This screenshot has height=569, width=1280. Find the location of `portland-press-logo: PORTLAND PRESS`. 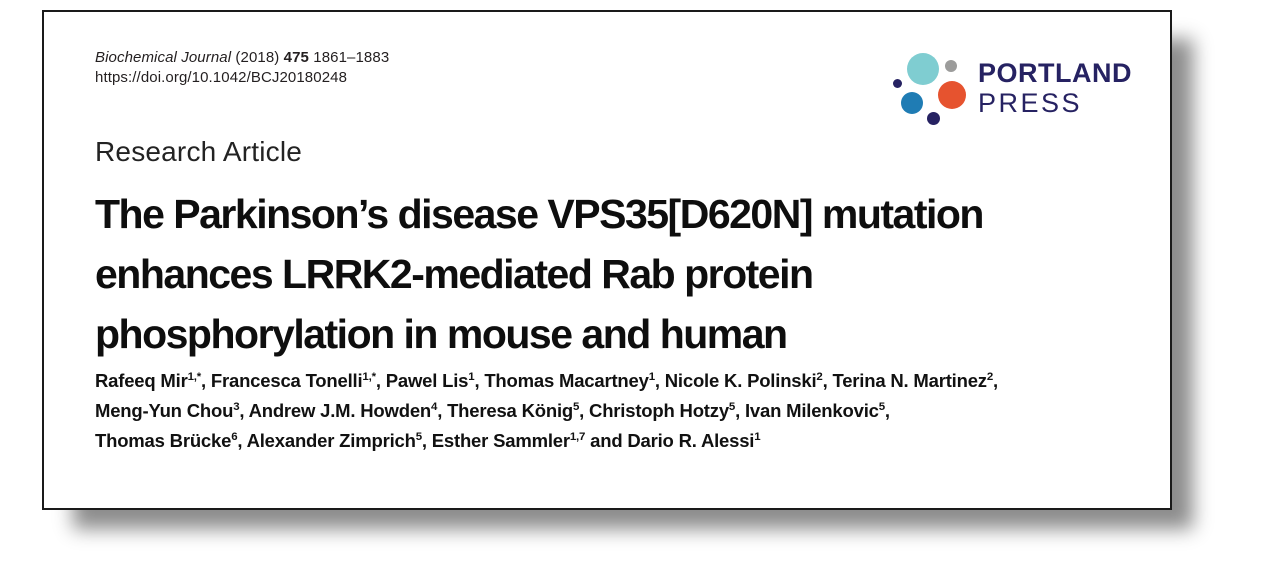

portland-press-logo: PORTLAND PRESS is located at coordinates (1010, 88).